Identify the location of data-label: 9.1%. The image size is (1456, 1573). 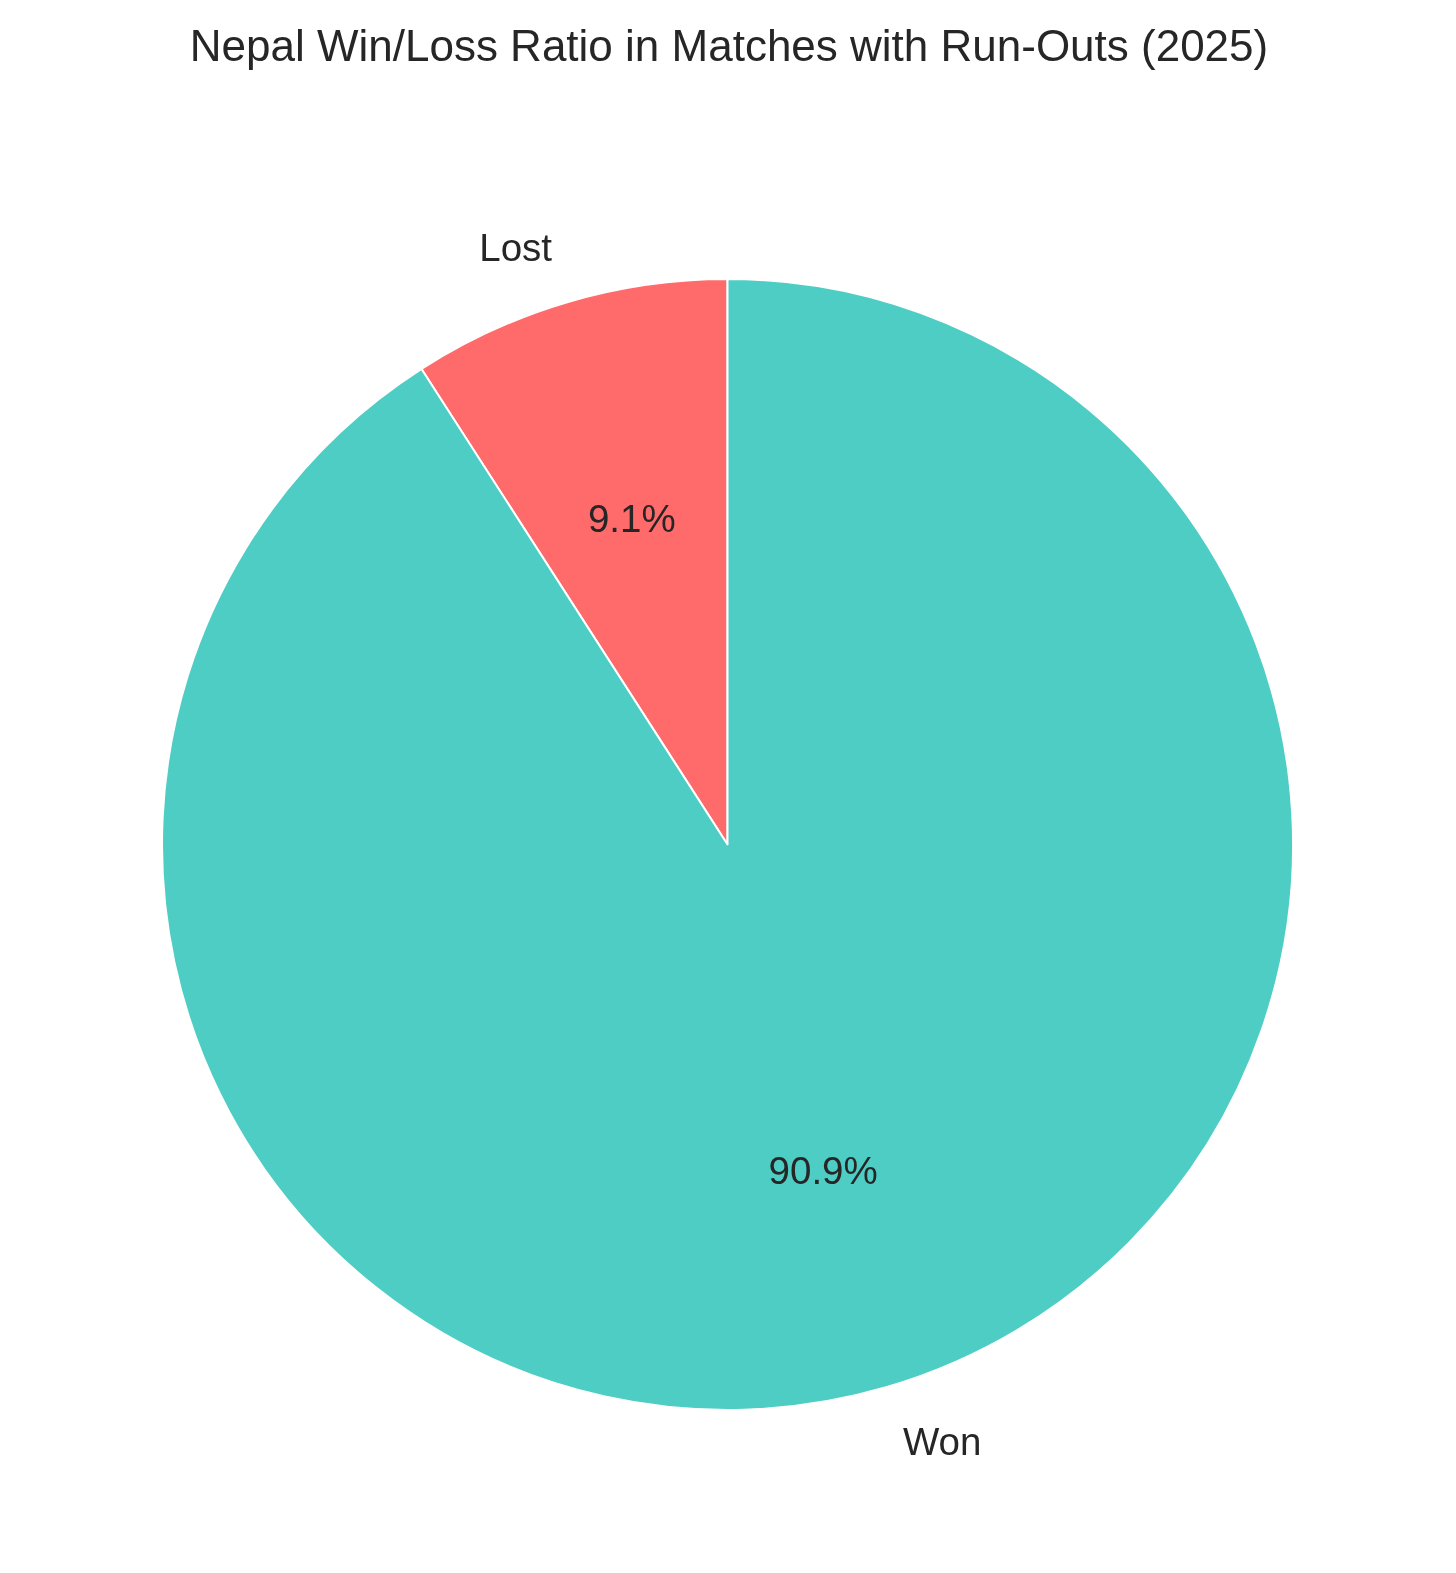
(631, 519).